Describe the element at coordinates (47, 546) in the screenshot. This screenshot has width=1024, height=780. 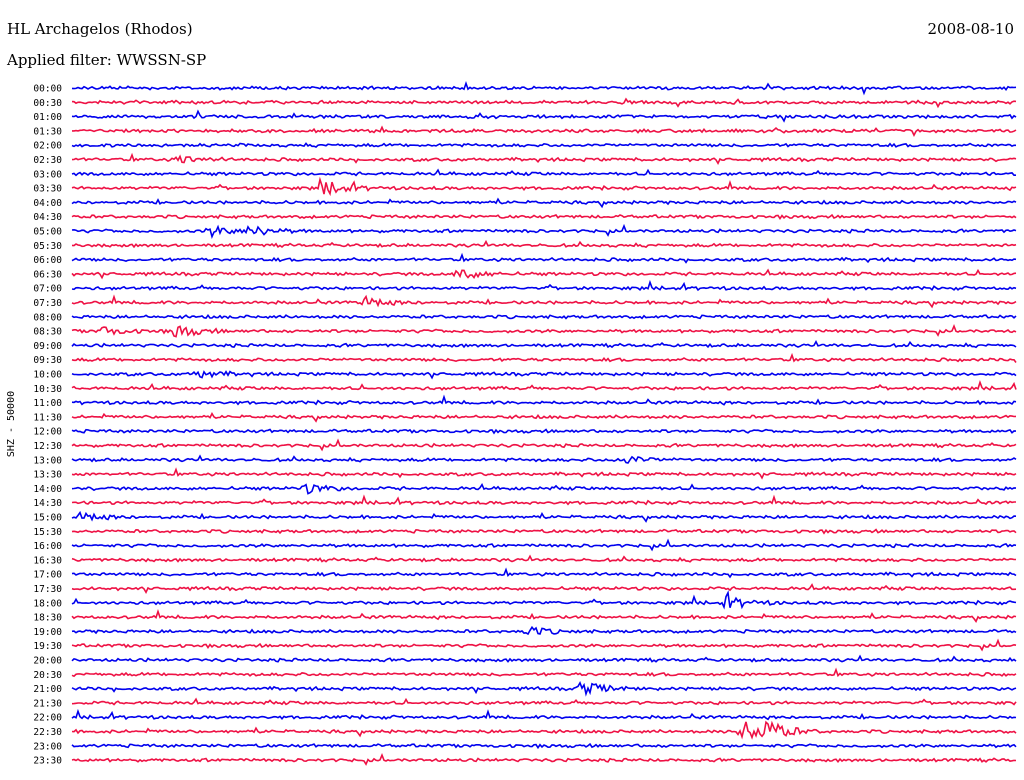
I see `time-tick-label: 16:00` at that location.